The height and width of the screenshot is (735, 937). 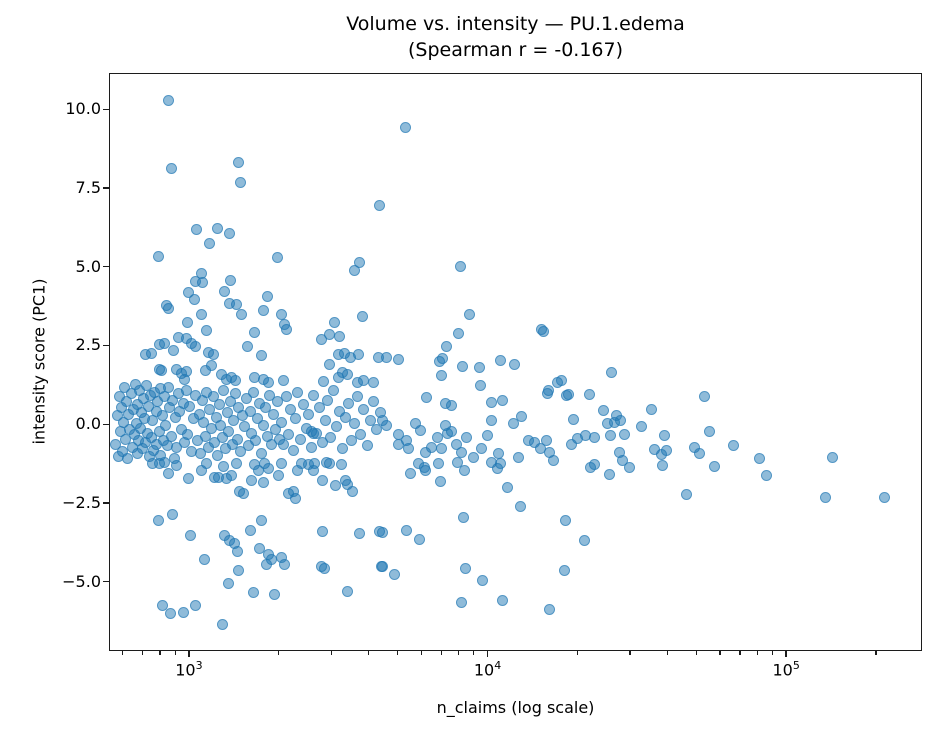 What do you see at coordinates (189, 669) in the screenshot?
I see `x-tick-label: 103` at bounding box center [189, 669].